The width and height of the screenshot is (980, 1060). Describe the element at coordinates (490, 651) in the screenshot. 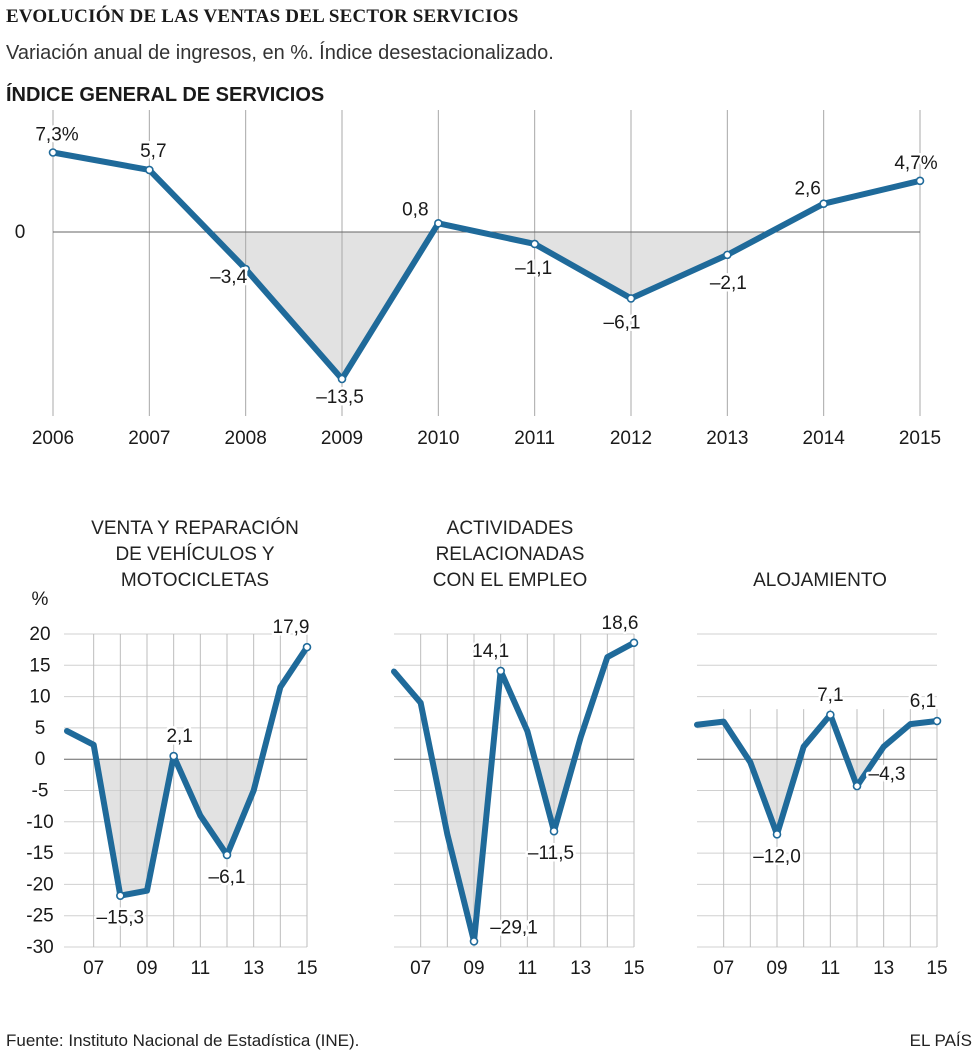

I see `small-data-label: 14,1` at that location.